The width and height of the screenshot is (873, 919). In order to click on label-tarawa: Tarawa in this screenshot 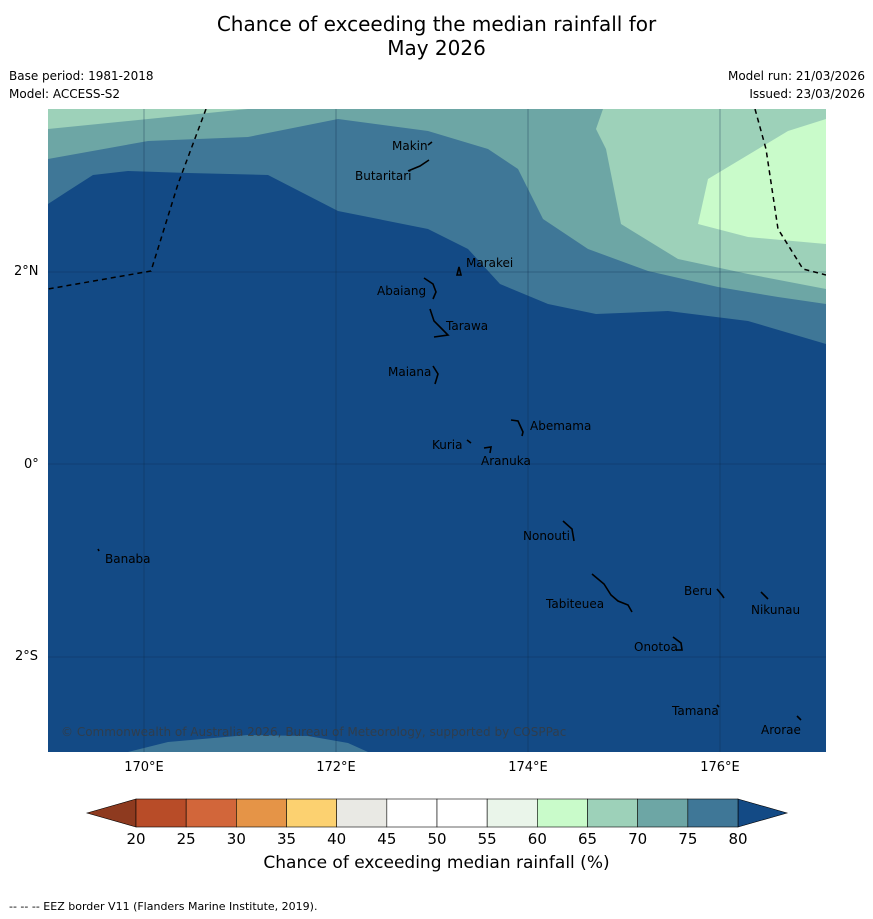, I will do `click(466, 326)`.